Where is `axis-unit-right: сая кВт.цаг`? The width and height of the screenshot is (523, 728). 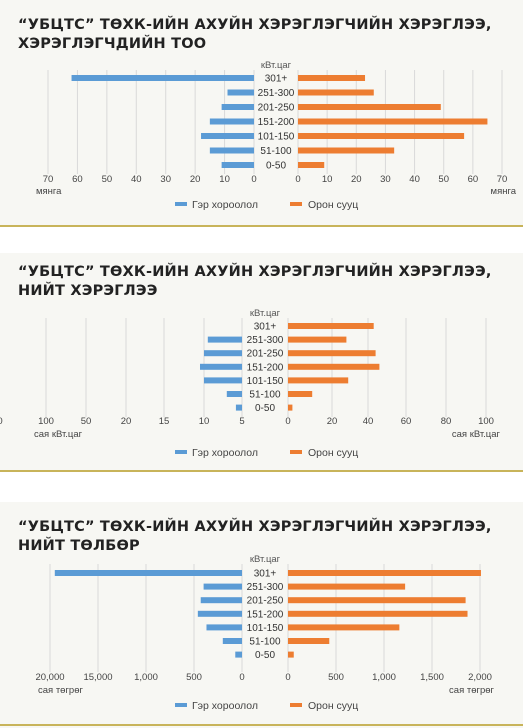 axis-unit-right: сая кВт.цаг is located at coordinates (476, 434).